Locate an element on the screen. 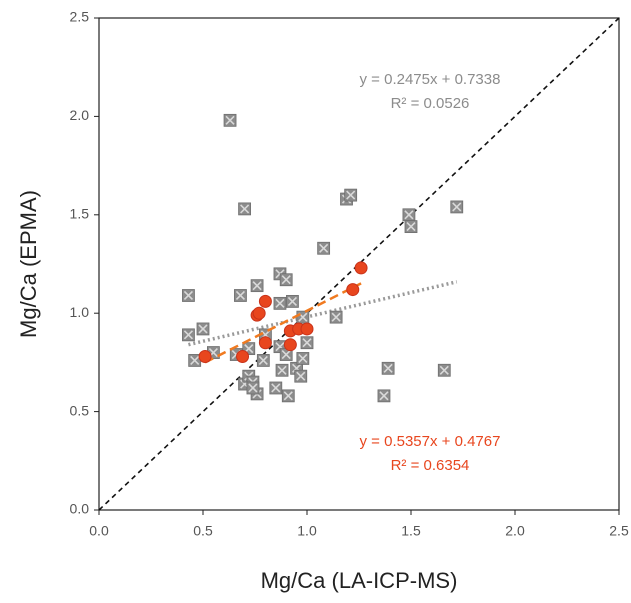  trend-equation: y = 0.2475x + 0.7338 is located at coordinates (430, 79).